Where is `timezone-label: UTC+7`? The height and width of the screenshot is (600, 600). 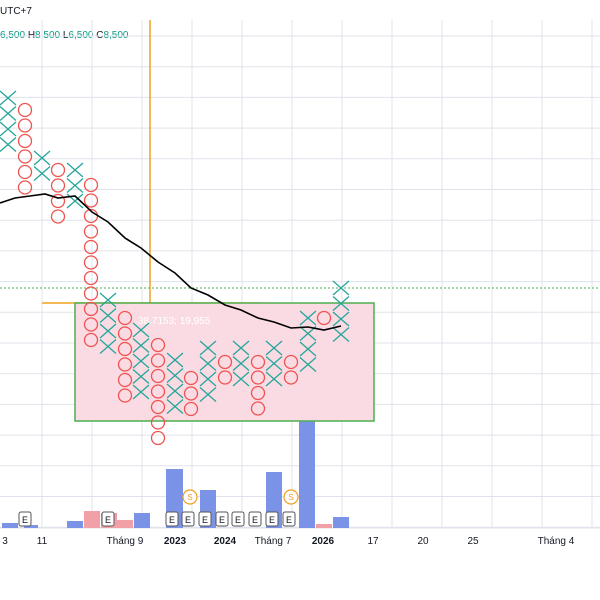
timezone-label: UTC+7 is located at coordinates (16, 11).